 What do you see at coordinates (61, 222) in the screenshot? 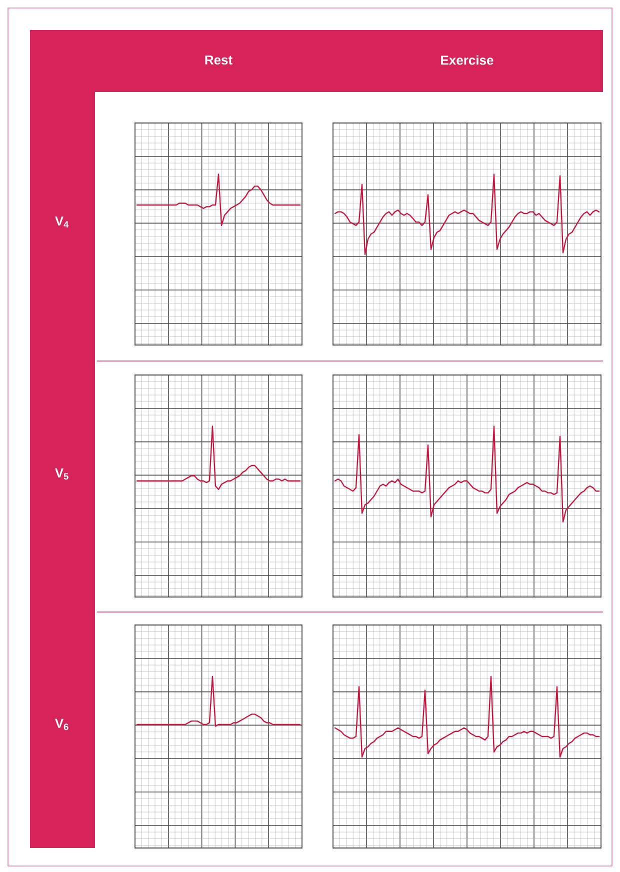
I see `y-axis-title: V$_{4}$` at bounding box center [61, 222].